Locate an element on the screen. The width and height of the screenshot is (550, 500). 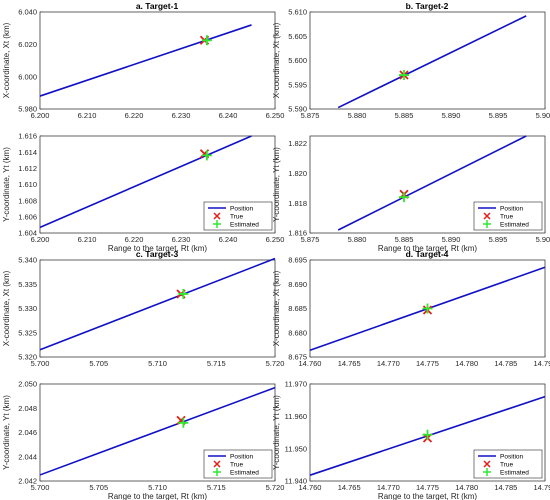
x-tick-label: 14.790 is located at coordinates (542, 487).